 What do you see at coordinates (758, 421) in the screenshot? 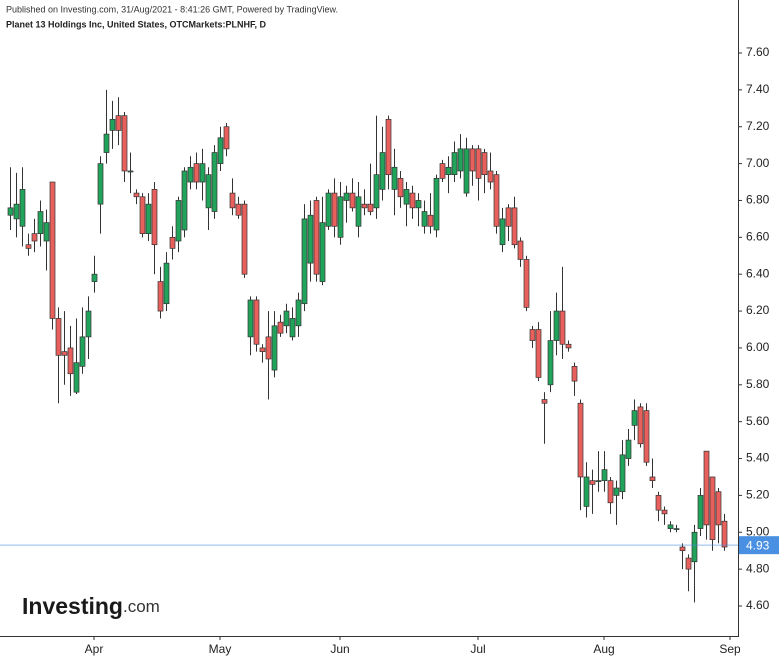
I see `y-tick-label: 5.60` at bounding box center [758, 421].